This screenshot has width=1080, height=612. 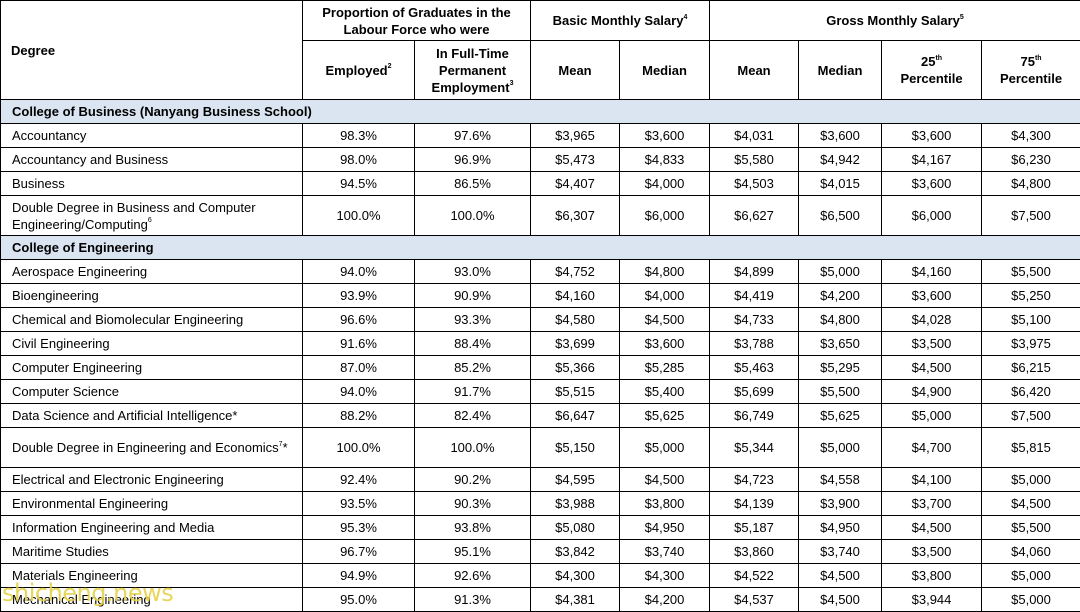 I want to click on gross-mean-header: Mean, so click(x=754, y=70).